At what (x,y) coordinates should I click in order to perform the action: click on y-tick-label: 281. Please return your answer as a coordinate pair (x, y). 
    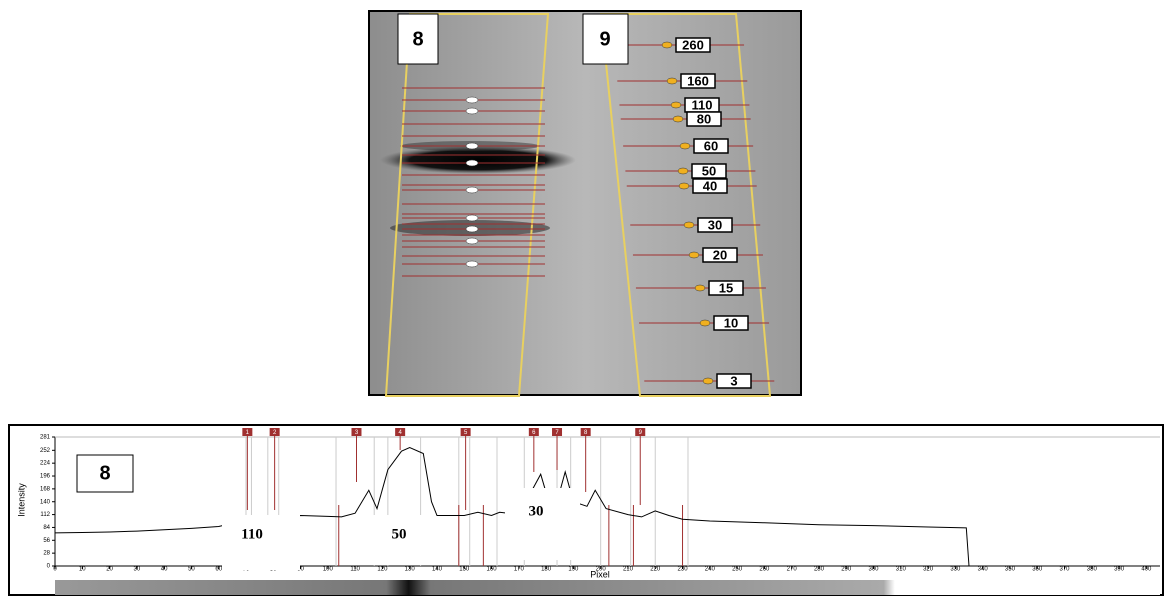
    Looking at the image, I should click on (45, 438).